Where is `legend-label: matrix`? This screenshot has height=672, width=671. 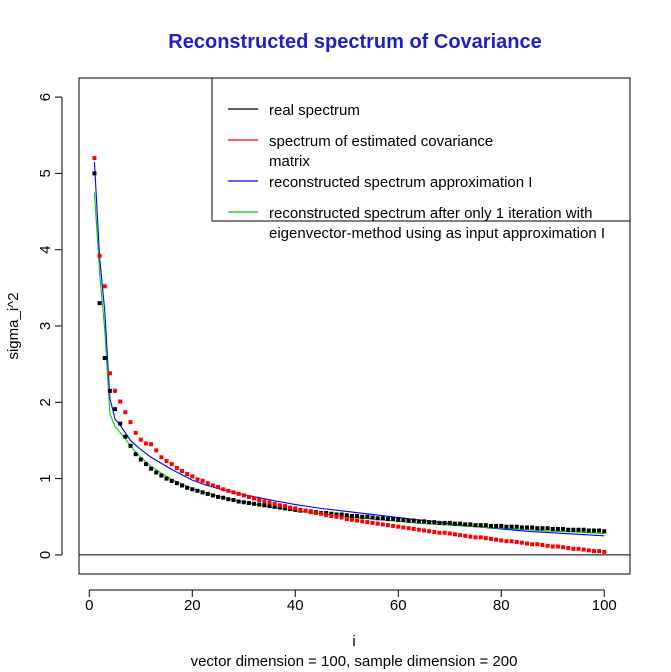
legend-label: matrix is located at coordinates (289, 161).